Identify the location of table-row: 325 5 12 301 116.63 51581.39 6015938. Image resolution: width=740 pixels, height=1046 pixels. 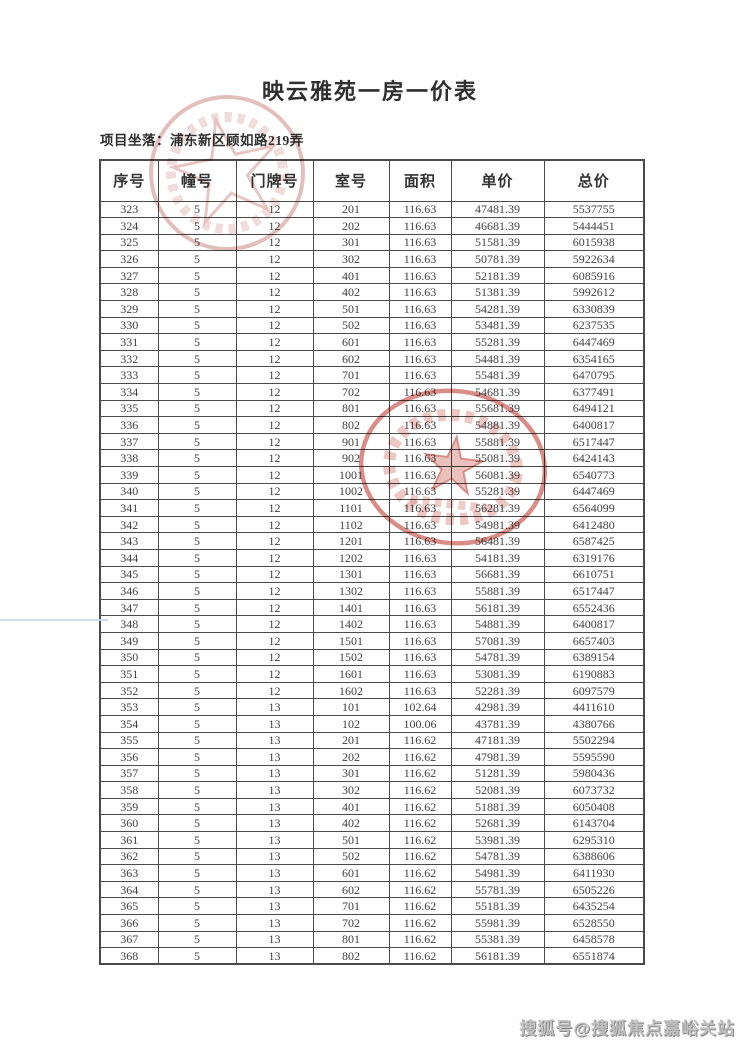
(372, 242).